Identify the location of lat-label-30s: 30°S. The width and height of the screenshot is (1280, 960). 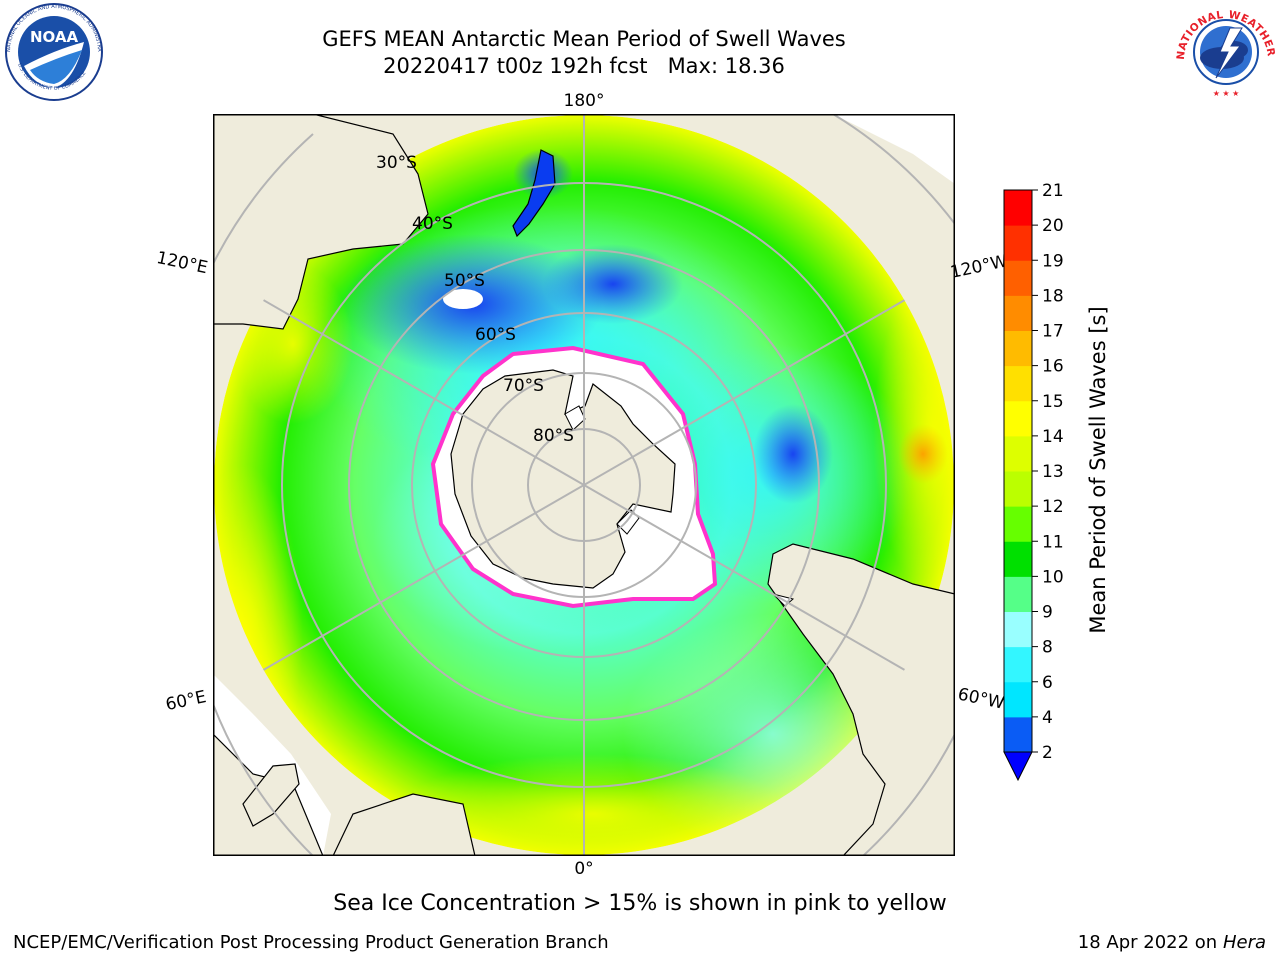
(396, 163).